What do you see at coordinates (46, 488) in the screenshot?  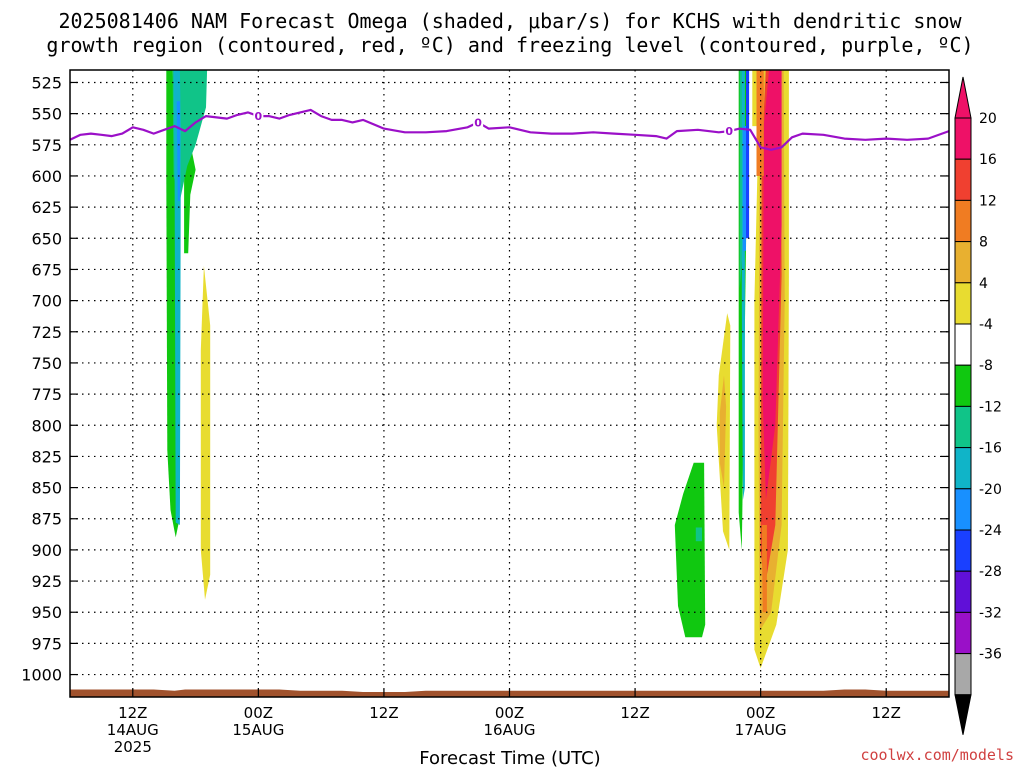 I see `y-tick-label-850: 850` at bounding box center [46, 488].